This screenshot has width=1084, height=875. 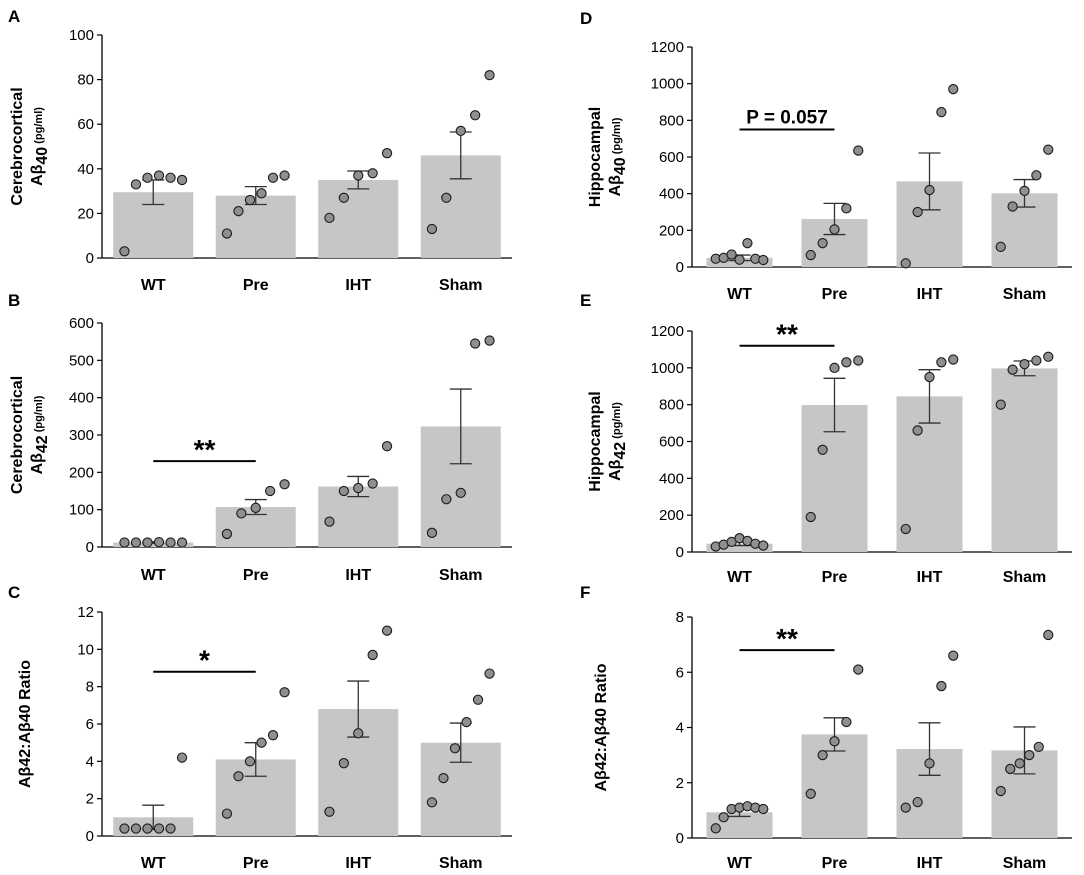 What do you see at coordinates (25, 682) in the screenshot?
I see `y-axis-label-unit: Ratio` at bounding box center [25, 682].